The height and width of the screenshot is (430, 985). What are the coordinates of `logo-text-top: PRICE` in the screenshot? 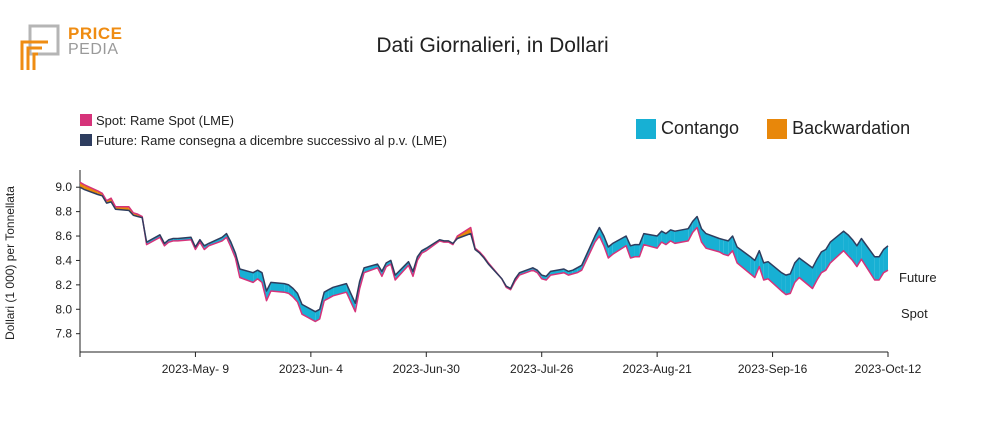 It's located at (95, 33).